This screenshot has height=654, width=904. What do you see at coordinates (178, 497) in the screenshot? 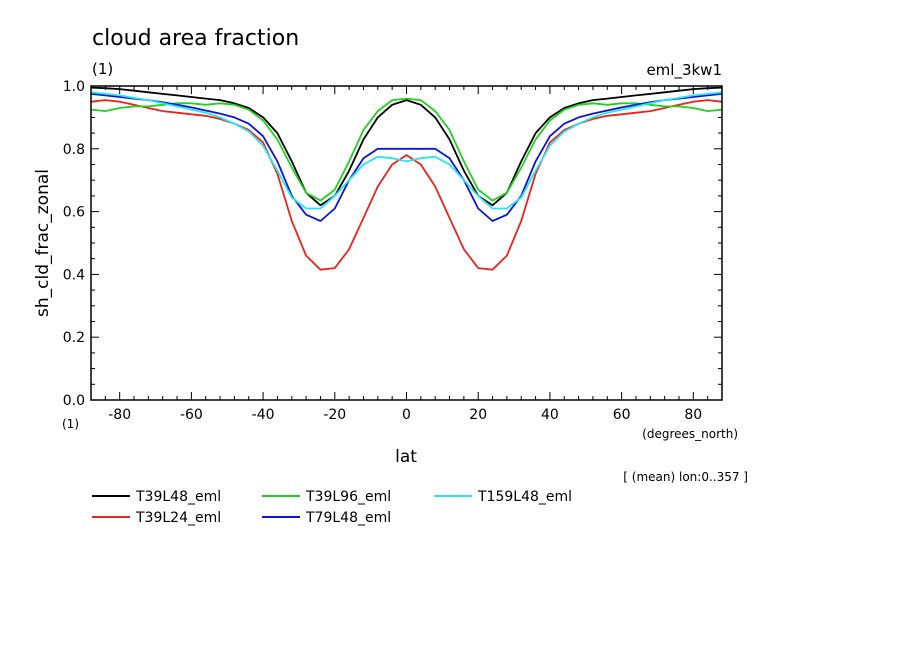
I see `legend-label: T39L48_eml` at bounding box center [178, 497].